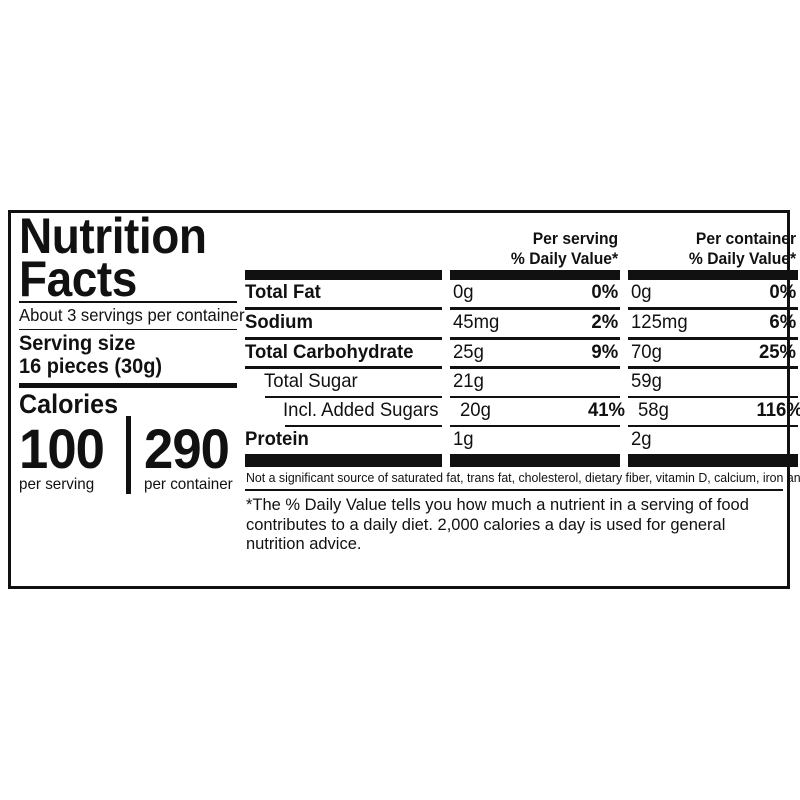 The image size is (800, 800). What do you see at coordinates (746, 239) in the screenshot?
I see `header-per-container-line1: Per container` at bounding box center [746, 239].